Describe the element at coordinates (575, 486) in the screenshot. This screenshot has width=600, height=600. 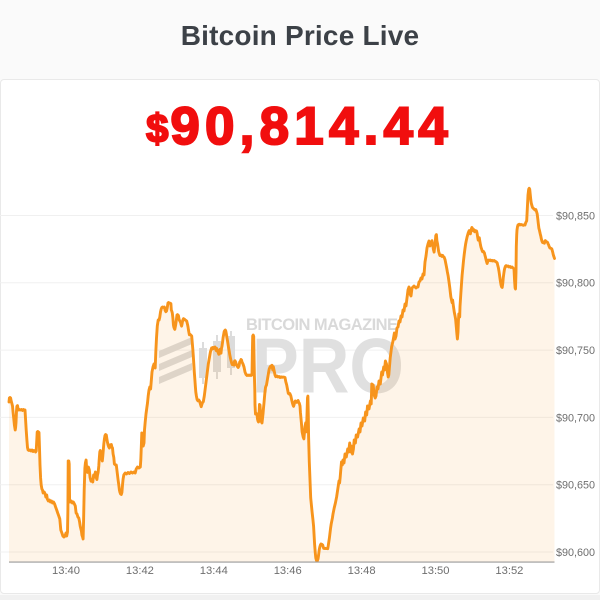
I see `svg-text: $90,650` at that location.